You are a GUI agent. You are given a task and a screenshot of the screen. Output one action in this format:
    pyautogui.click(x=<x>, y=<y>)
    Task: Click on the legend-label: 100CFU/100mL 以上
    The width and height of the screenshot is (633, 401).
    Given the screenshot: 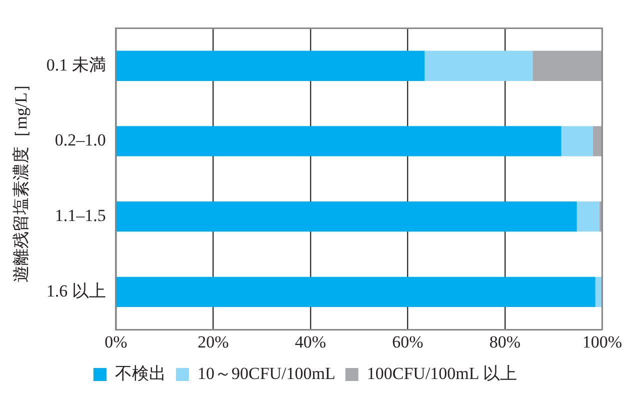 What is the action you would take?
    pyautogui.click(x=441, y=373)
    